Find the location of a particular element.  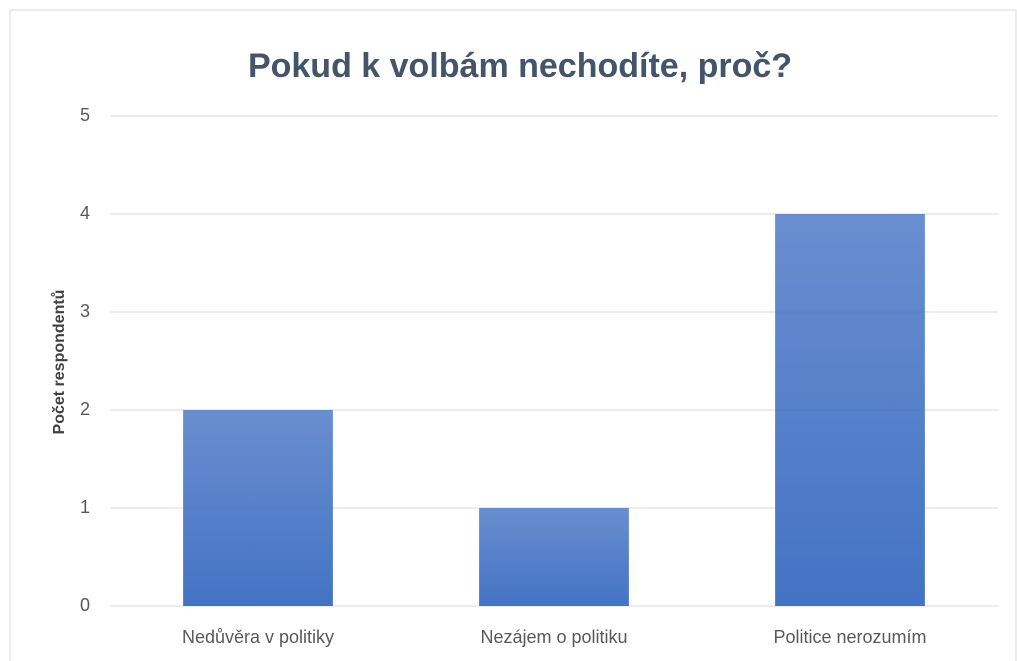

x-tick-label: Nezájem o politiku is located at coordinates (553, 637).